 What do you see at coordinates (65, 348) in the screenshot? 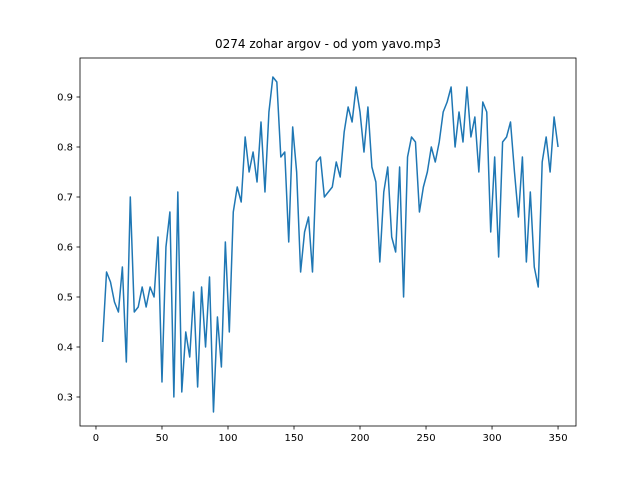
I see `y-tick-label: 0.4` at bounding box center [65, 348].